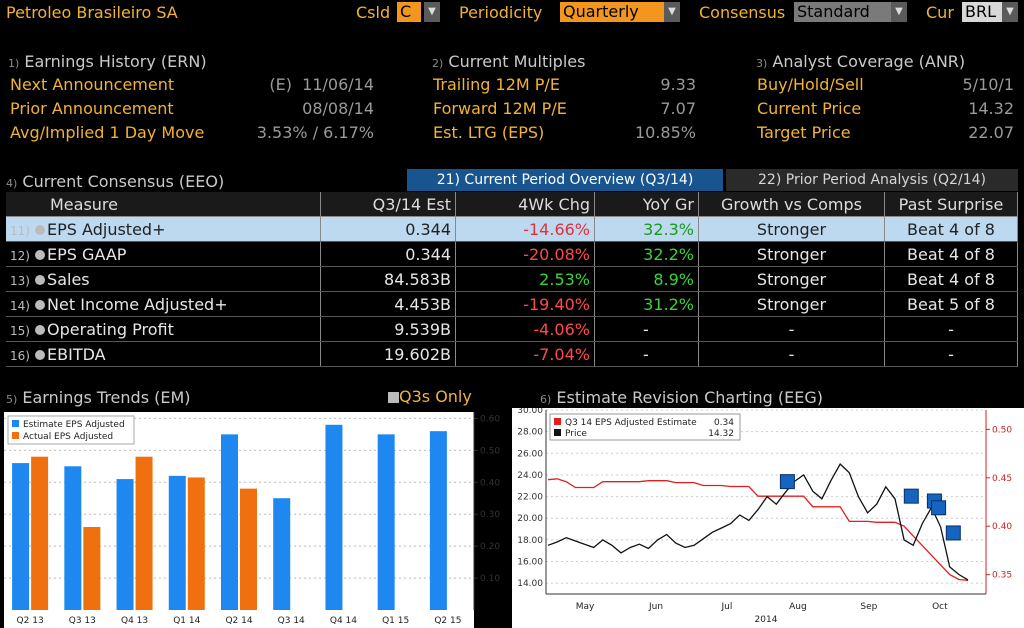 The image size is (1024, 628). What do you see at coordinates (525, 204) in the screenshot?
I see `col-4wk-chg: 4Wk Chg` at bounding box center [525, 204].